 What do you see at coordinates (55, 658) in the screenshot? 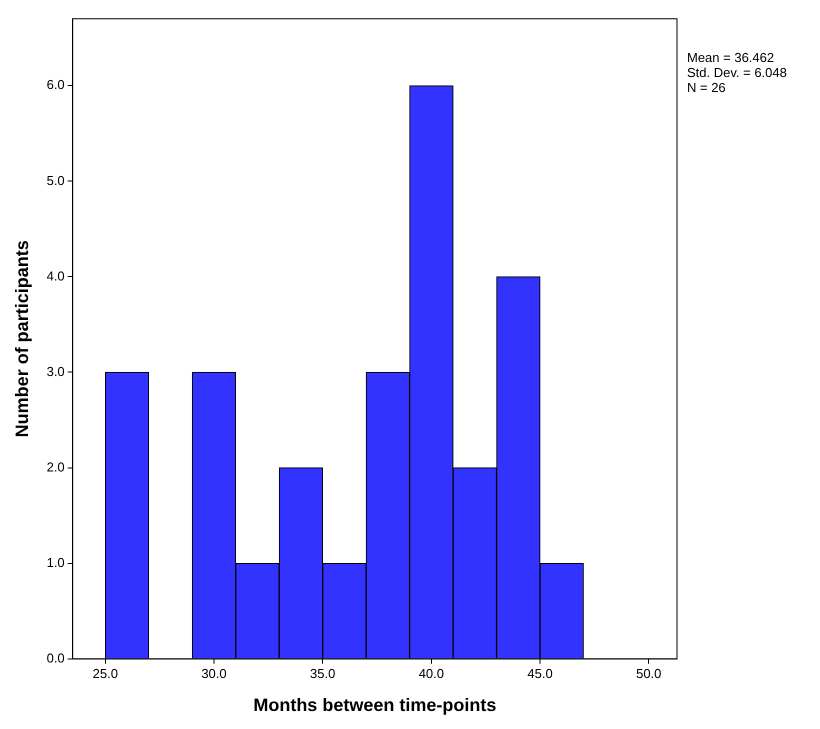
I see `y-tick-label: 0.0` at bounding box center [55, 658].